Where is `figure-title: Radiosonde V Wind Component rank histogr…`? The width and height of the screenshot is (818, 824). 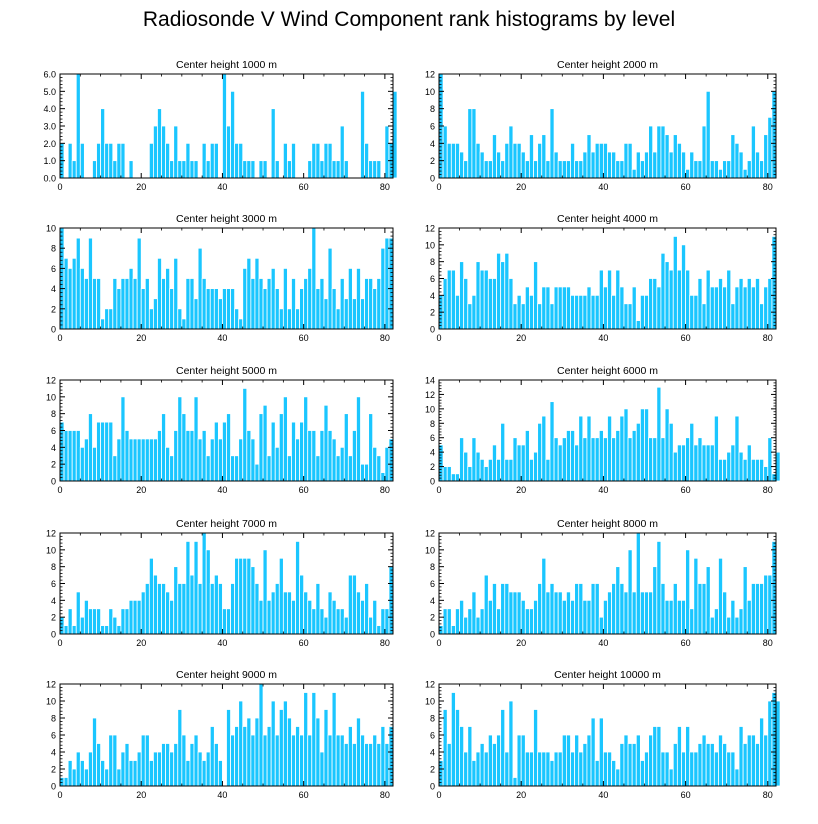
figure-title: Radiosonde V Wind Component rank histogr… is located at coordinates (409, 19).